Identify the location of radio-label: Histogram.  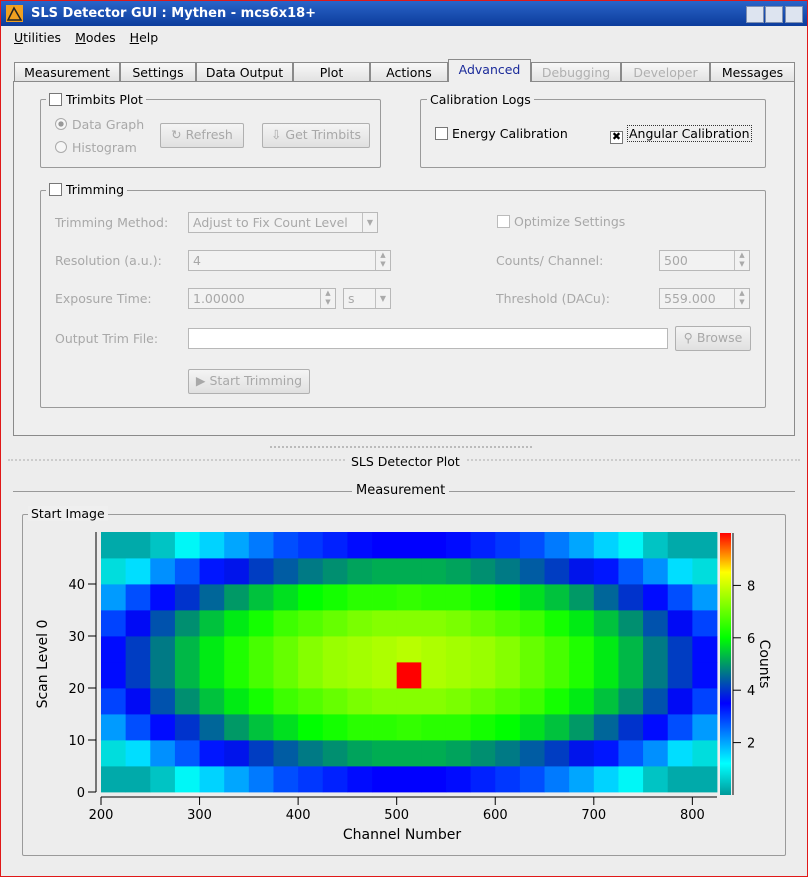
(104, 147).